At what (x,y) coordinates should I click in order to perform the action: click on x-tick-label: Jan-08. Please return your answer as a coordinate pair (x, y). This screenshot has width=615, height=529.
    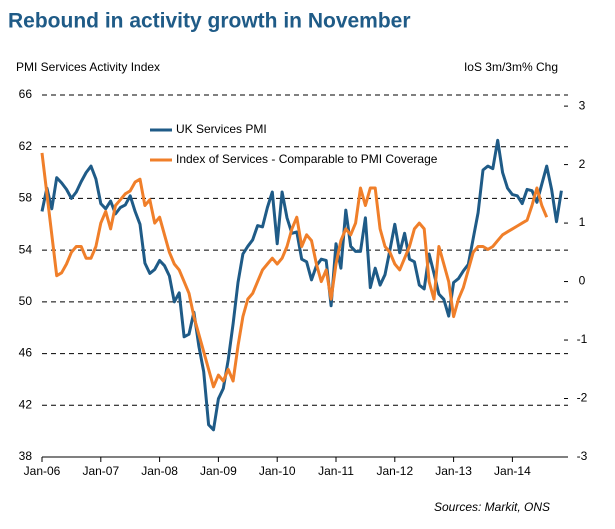
    Looking at the image, I should click on (159, 471).